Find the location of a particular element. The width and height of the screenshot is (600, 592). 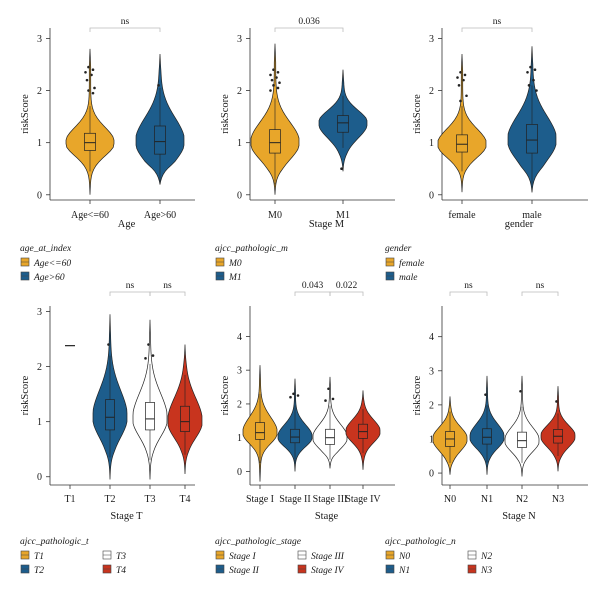

legend: ajcc_pathologic_m M0 M1 is located at coordinates (251, 263).